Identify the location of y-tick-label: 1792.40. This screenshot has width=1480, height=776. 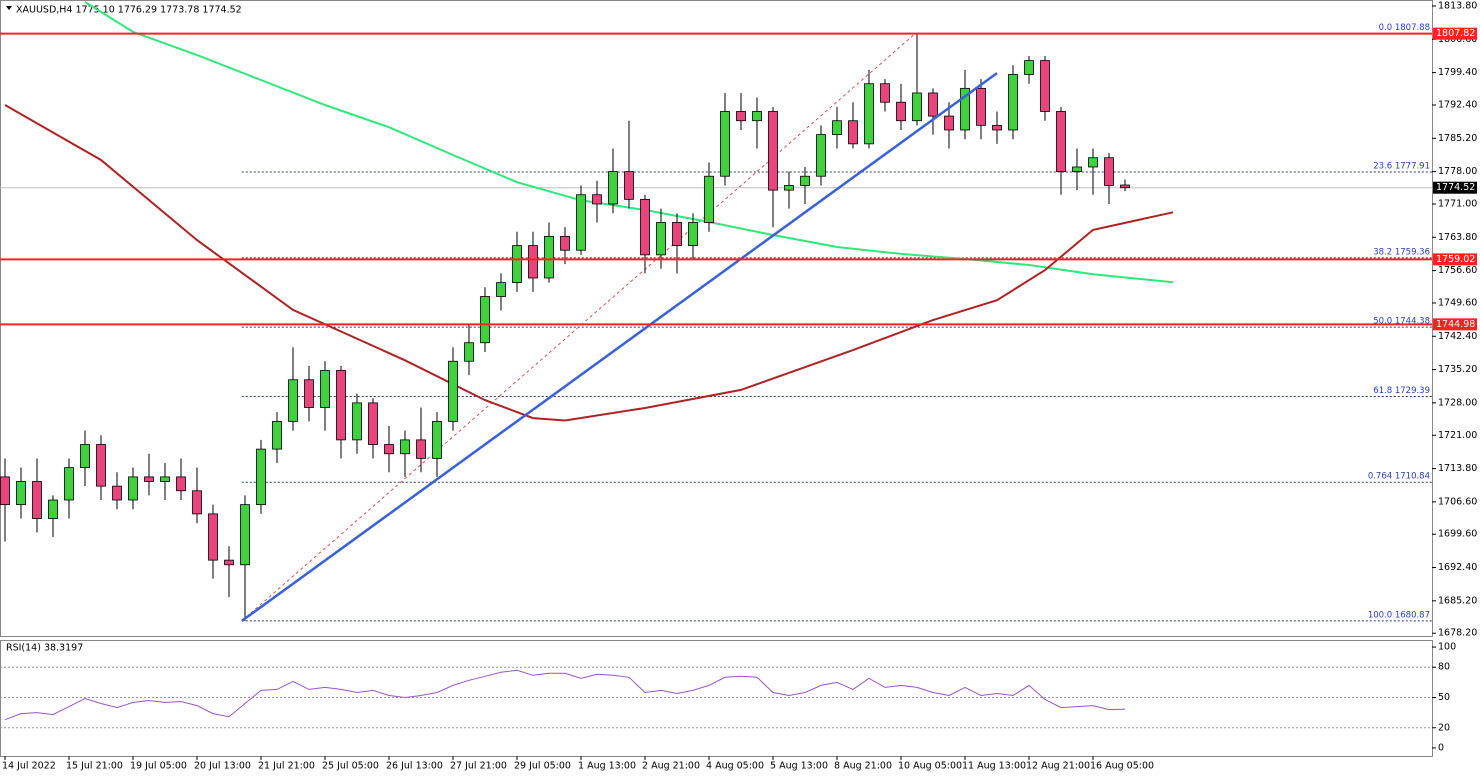
(1457, 104).